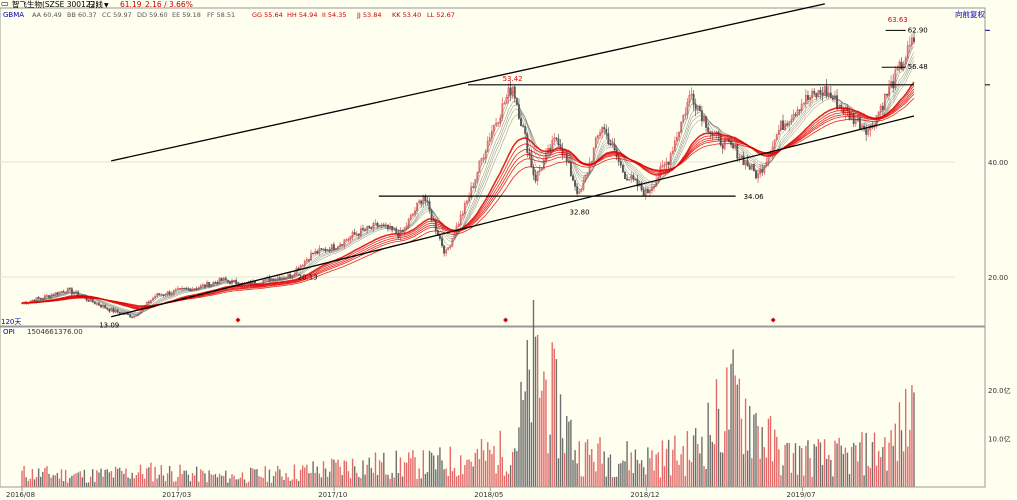 This screenshot has height=500, width=1017. I want to click on price-change: 2.16 / 3.66%, so click(169, 4).